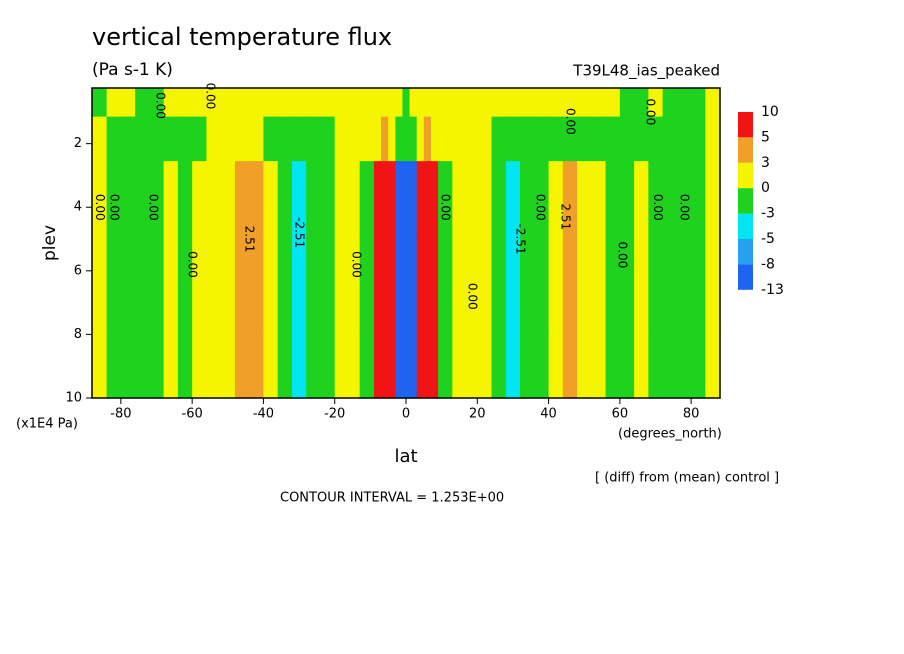 This screenshot has width=904, height=654. Describe the element at coordinates (300, 232) in the screenshot. I see `contour-label: -2.51` at that location.